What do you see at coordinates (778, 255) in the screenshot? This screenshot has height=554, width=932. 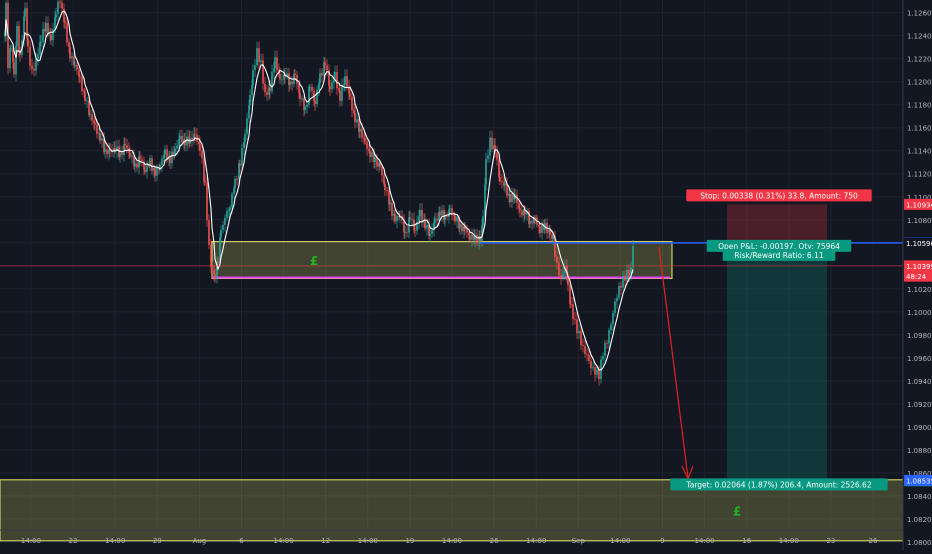 I see `risk-reward-label: Risk/Reward Ratio: 6.11` at bounding box center [778, 255].